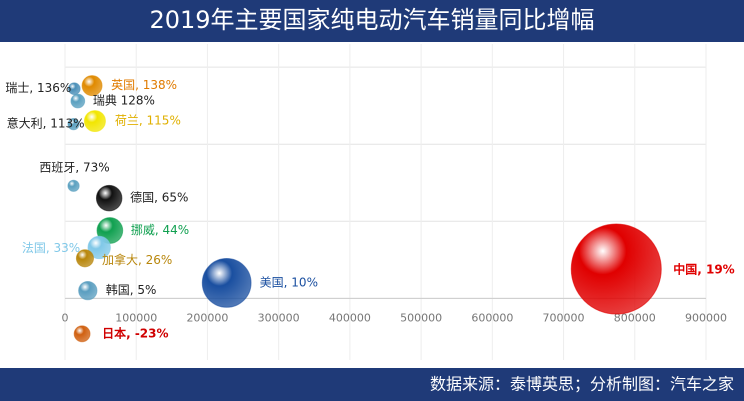  Describe the element at coordinates (135, 332) in the screenshot. I see `point-label: 日本, -23%` at that location.